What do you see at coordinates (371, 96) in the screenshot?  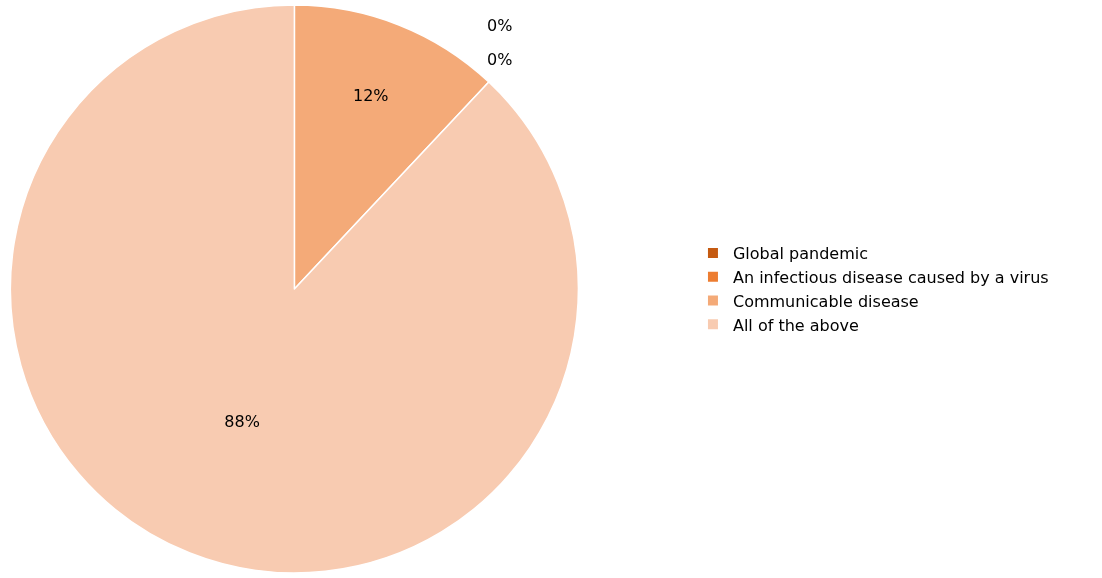 I see `data-label: 12%` at bounding box center [371, 96].